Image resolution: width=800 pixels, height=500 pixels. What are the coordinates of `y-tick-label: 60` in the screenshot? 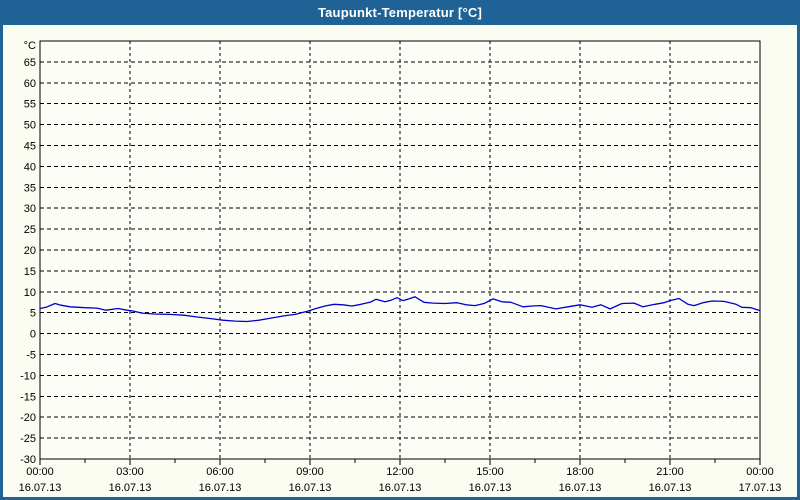 It's located at (30, 84).